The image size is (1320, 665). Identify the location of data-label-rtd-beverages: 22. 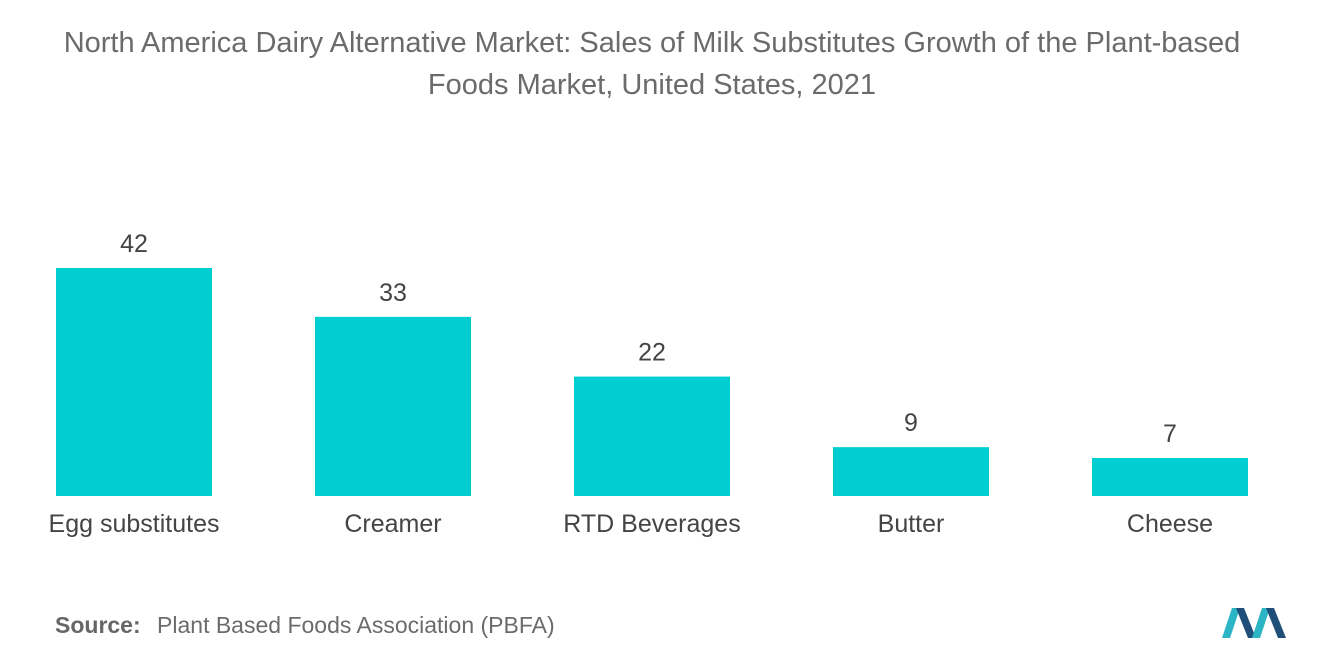
(652, 353).